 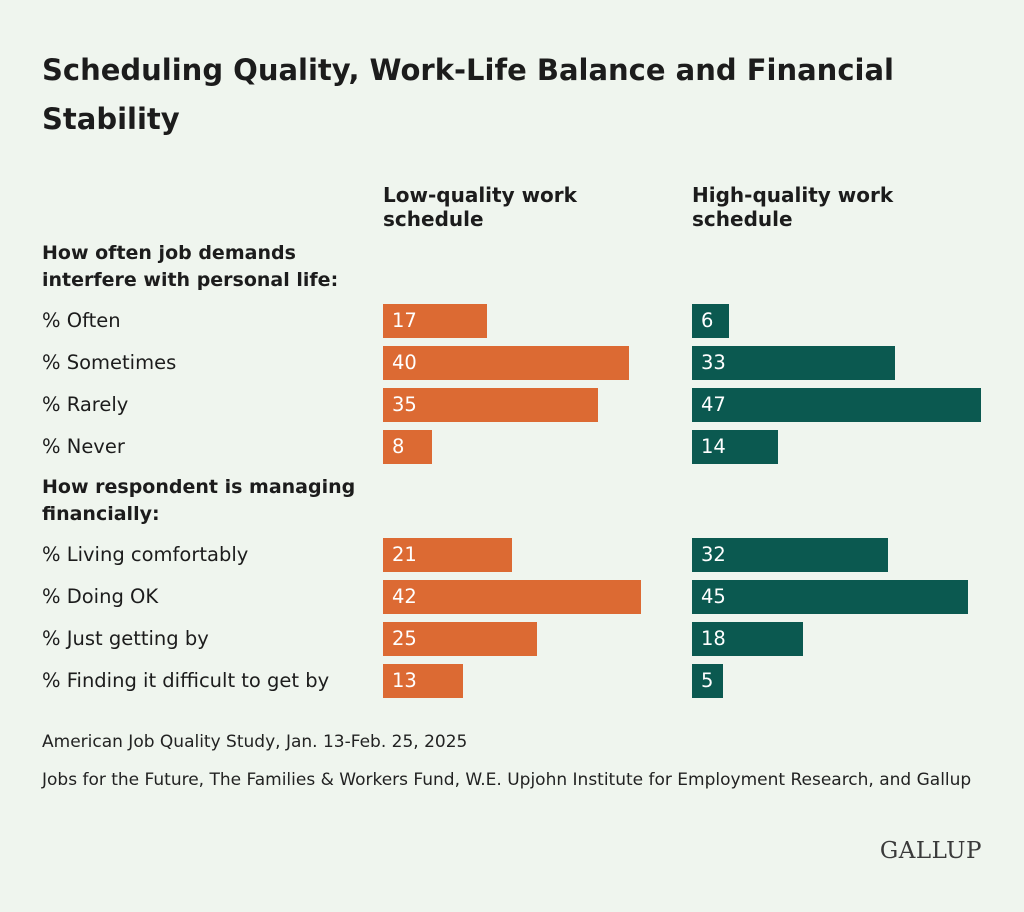 What do you see at coordinates (713, 596) in the screenshot?
I see `value-label: 45` at bounding box center [713, 596].